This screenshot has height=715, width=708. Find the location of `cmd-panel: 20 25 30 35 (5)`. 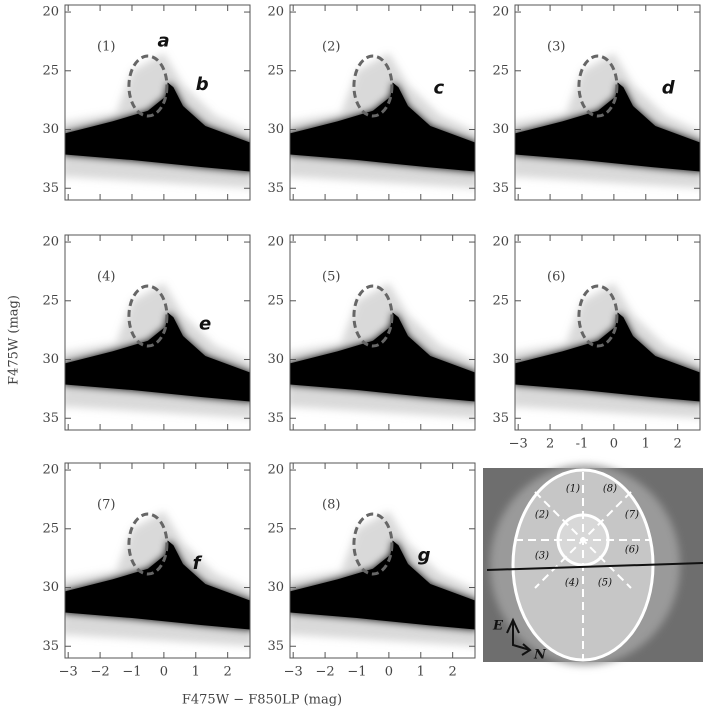

cmd-panel: 20 25 30 35 (5) is located at coordinates (371, 332).